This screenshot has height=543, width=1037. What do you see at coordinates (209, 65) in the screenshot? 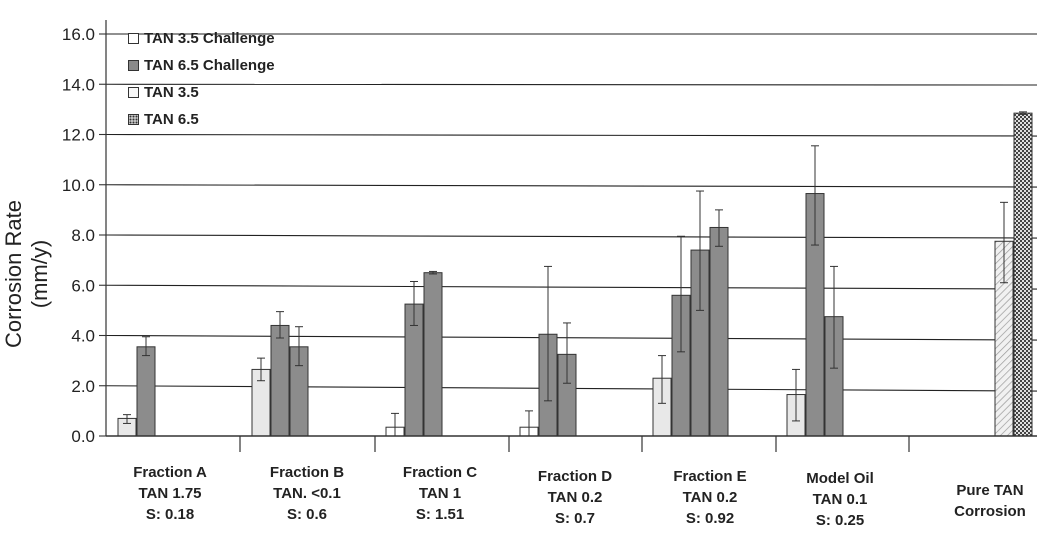
I see `legend-label: TAN 6.5 Challenge` at bounding box center [209, 65].